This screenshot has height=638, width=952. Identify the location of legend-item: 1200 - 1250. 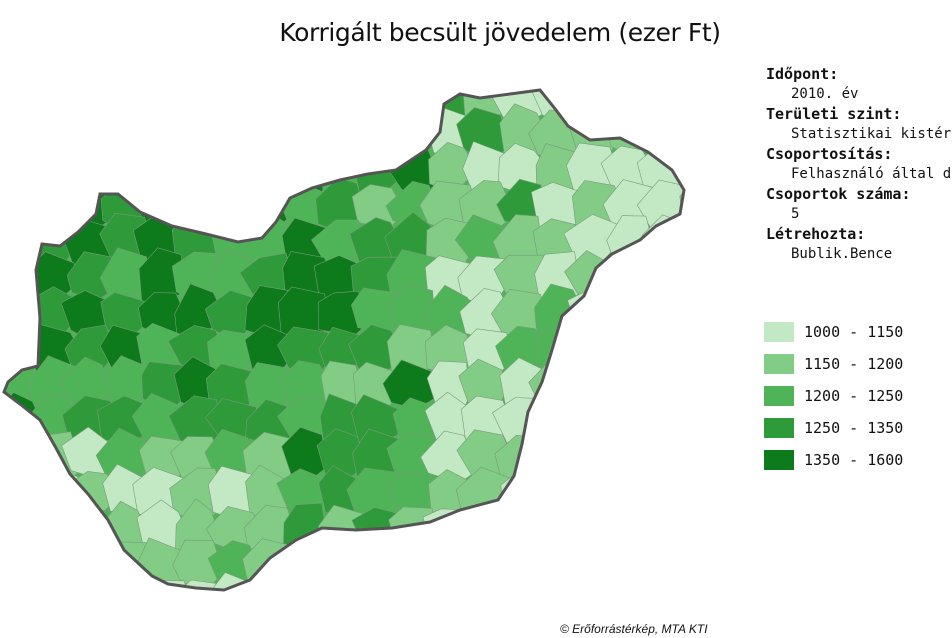
(833, 396).